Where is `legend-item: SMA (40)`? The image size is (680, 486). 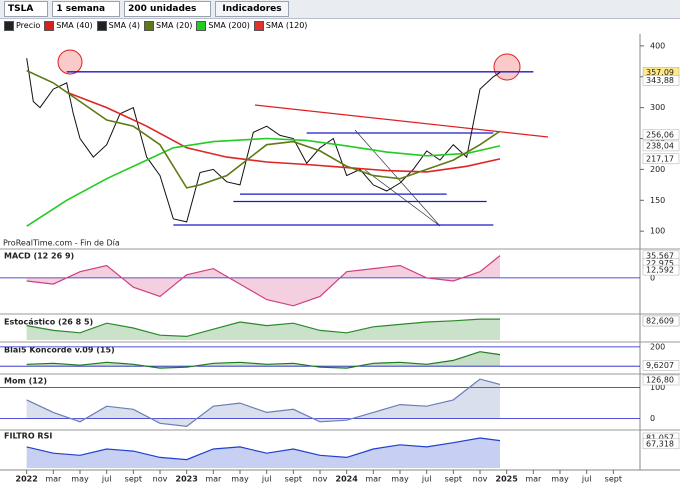 legend-item: SMA (40) is located at coordinates (68, 25).